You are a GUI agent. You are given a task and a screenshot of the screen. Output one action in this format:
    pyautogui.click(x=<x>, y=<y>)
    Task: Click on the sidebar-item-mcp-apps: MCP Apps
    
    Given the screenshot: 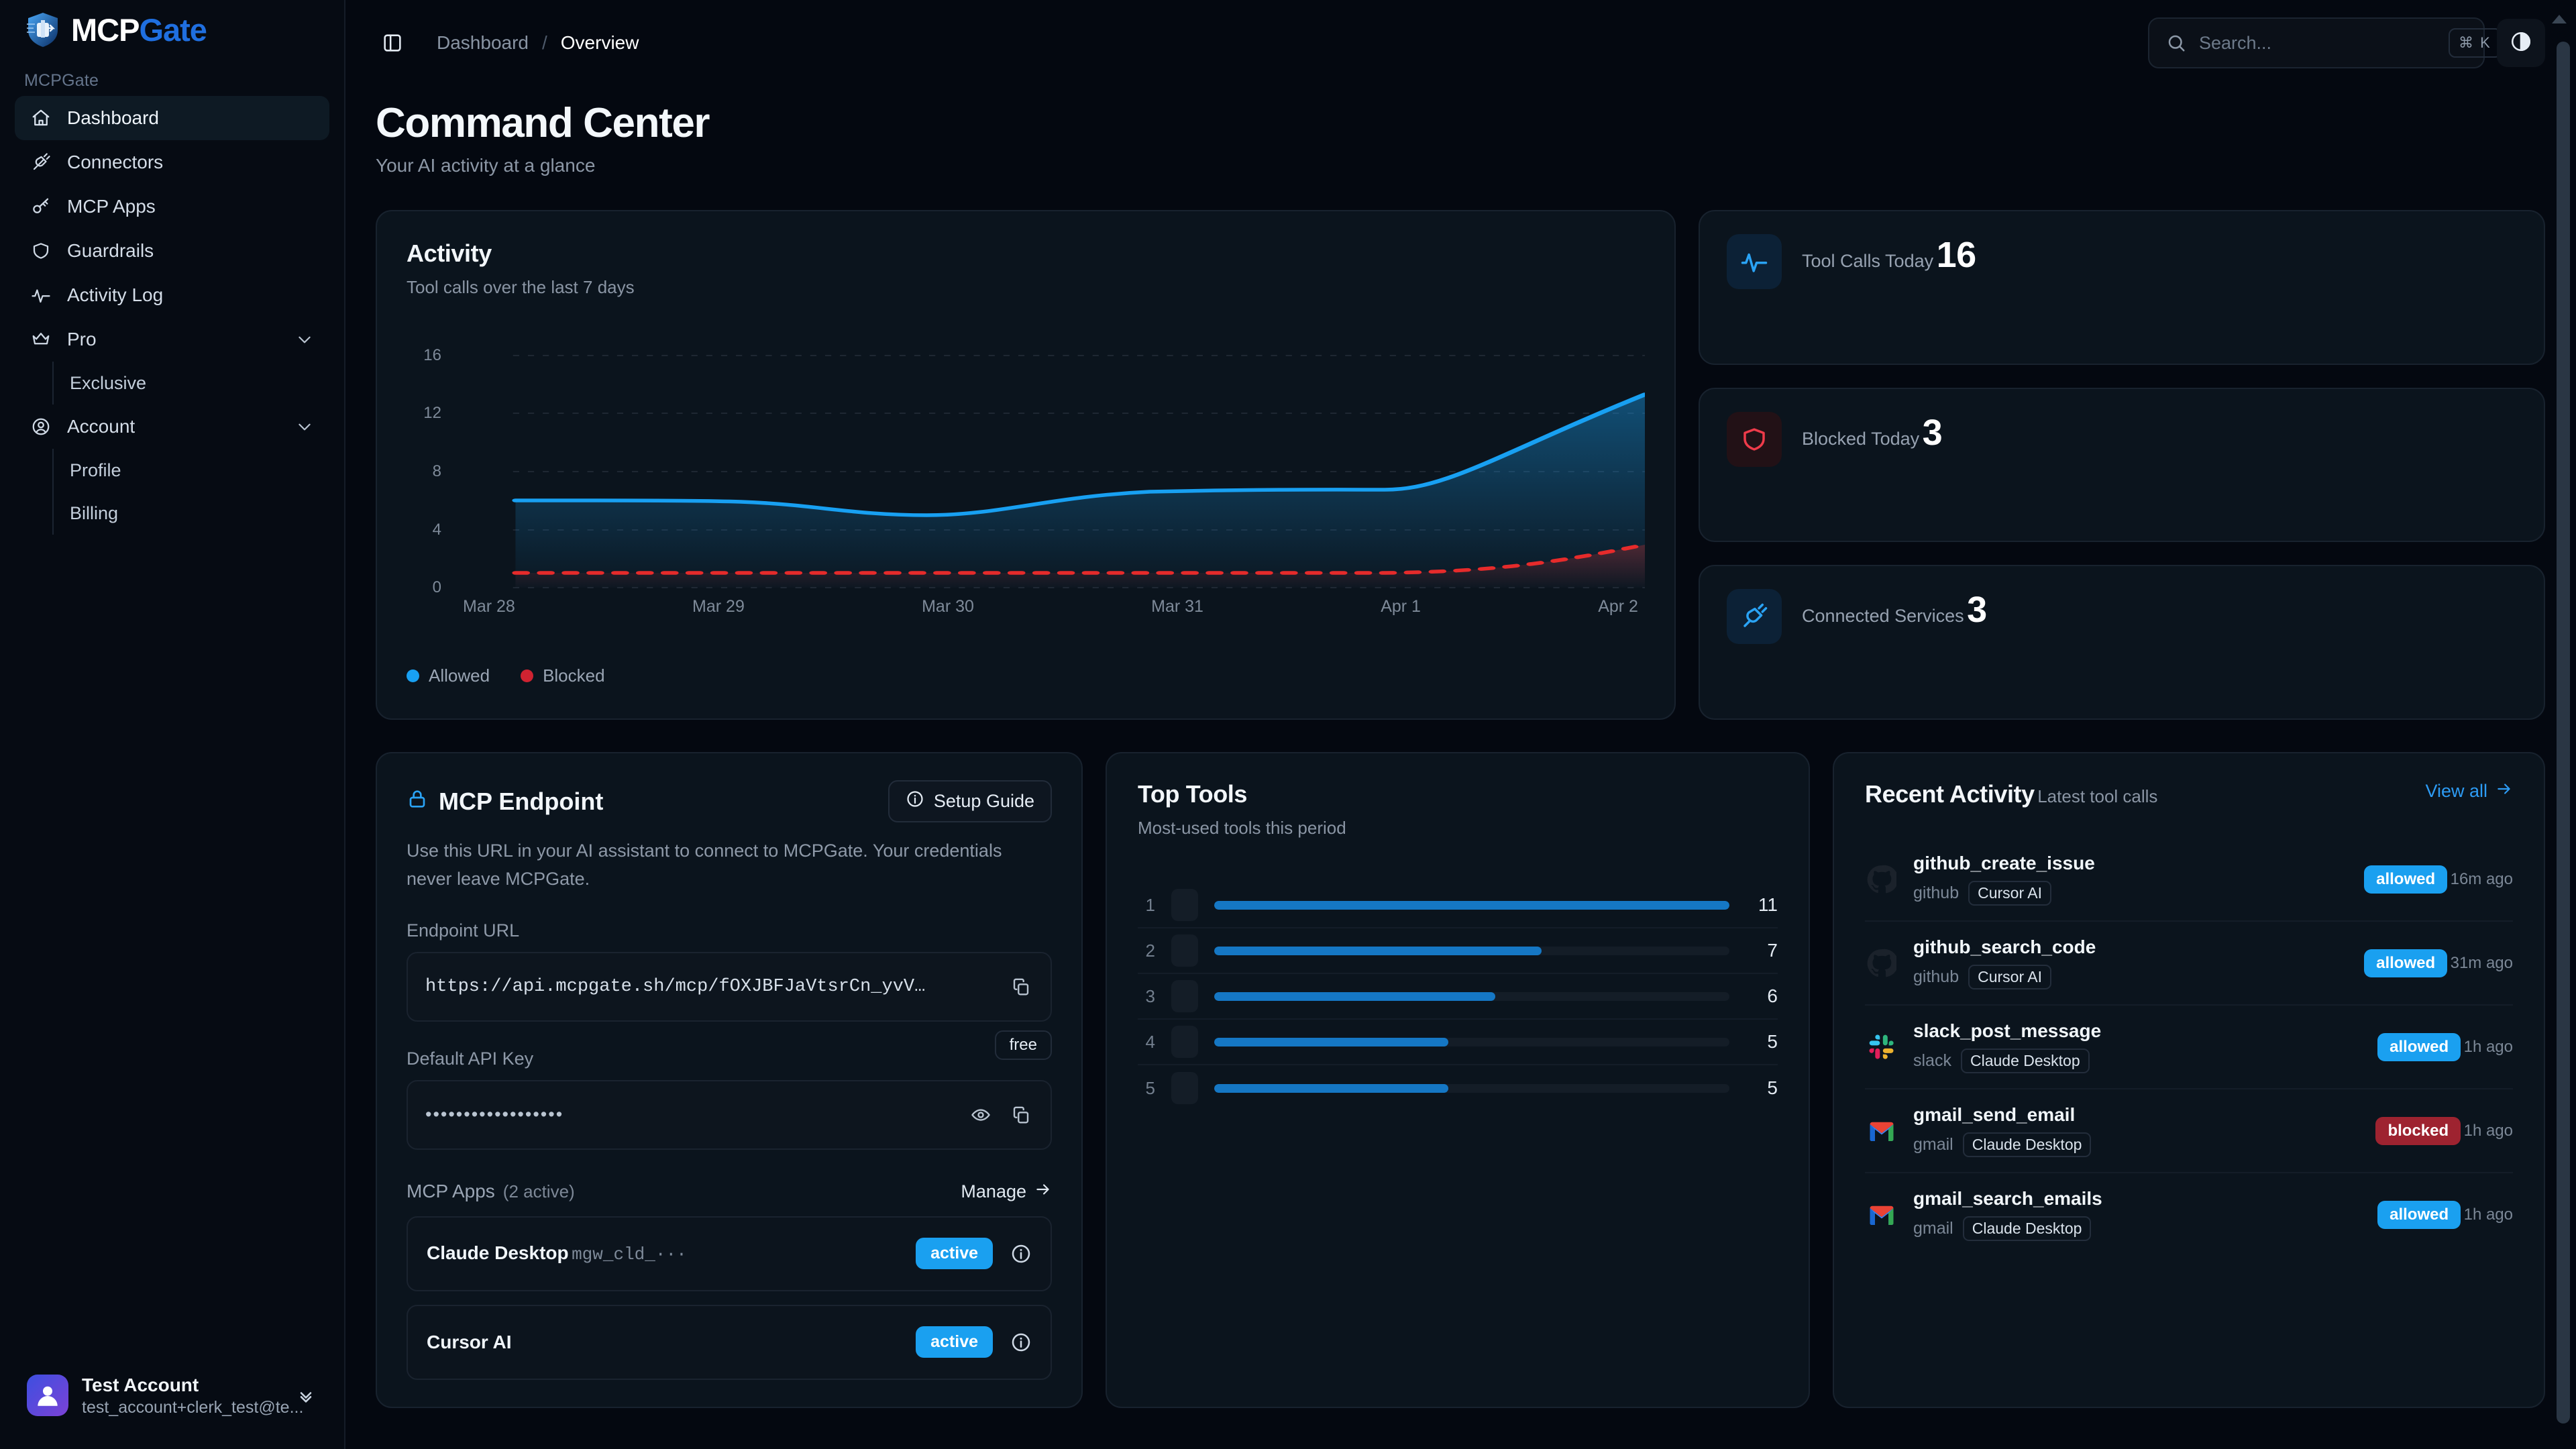 What is the action you would take?
    pyautogui.click(x=172, y=206)
    